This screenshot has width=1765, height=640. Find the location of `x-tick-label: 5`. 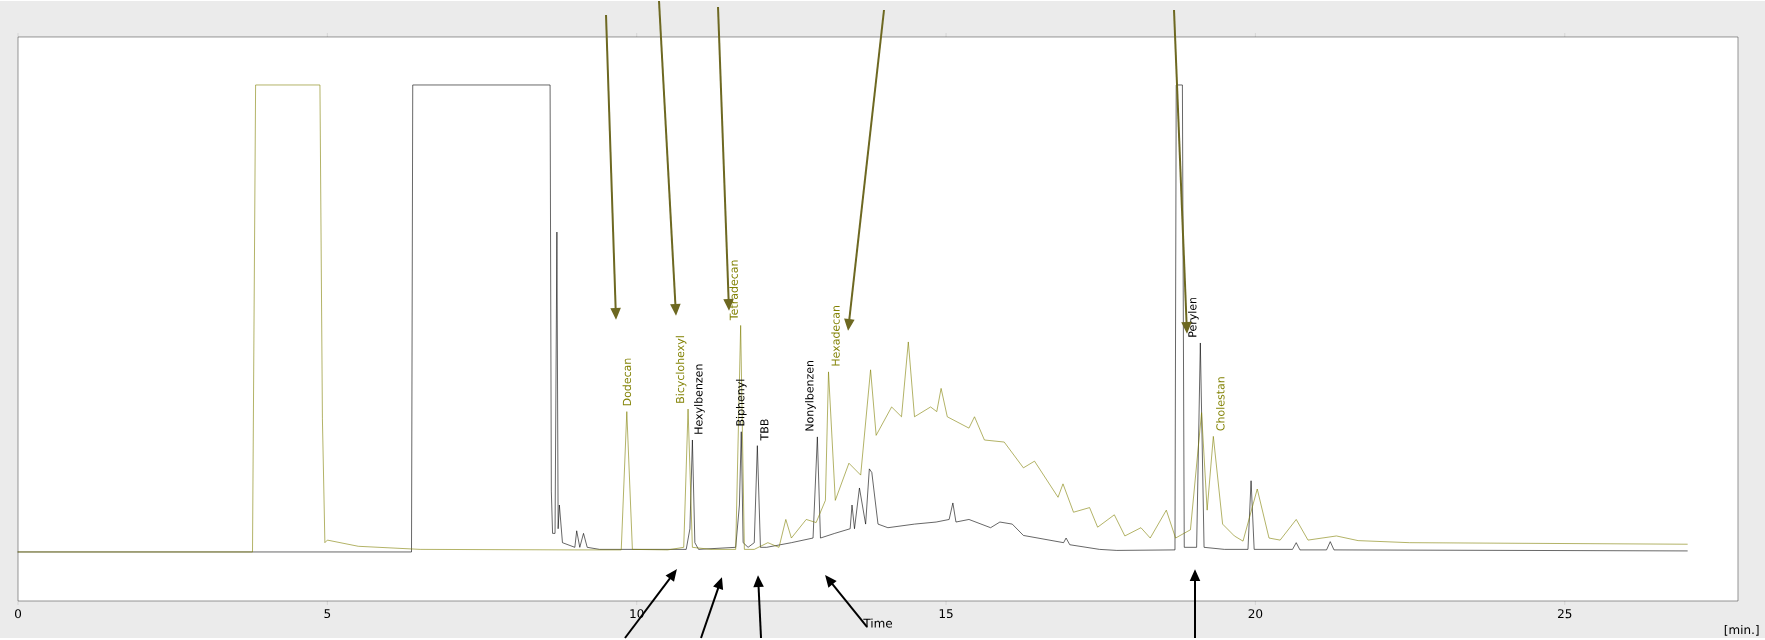

x-tick-label: 5 is located at coordinates (327, 614).